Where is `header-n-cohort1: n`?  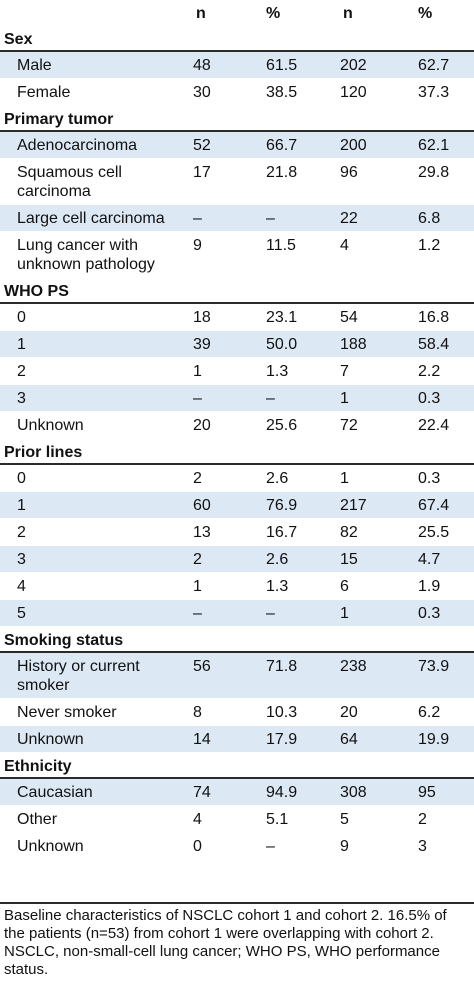 header-n-cohort1: n is located at coordinates (201, 13).